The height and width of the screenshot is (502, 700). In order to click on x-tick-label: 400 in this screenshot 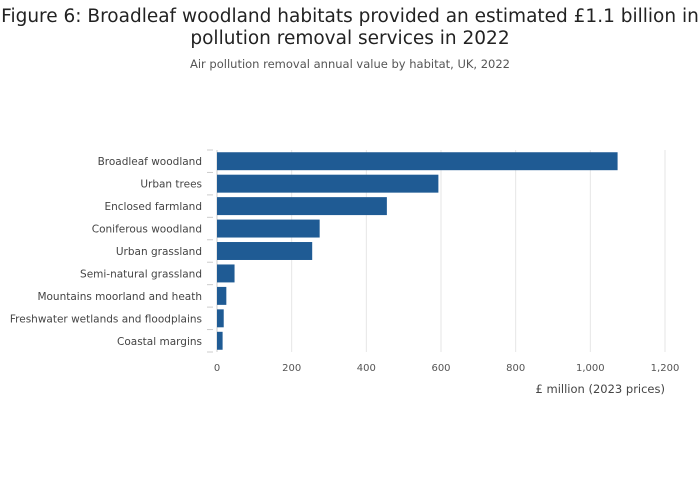, I will do `click(366, 368)`.